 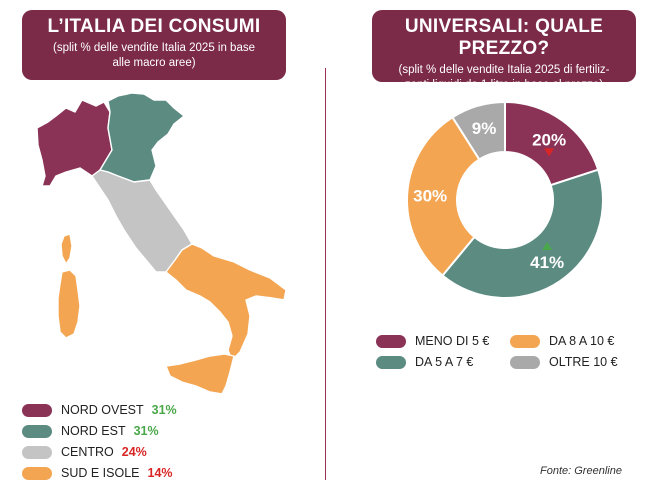 I want to click on donut-label: 30%, so click(x=430, y=195).